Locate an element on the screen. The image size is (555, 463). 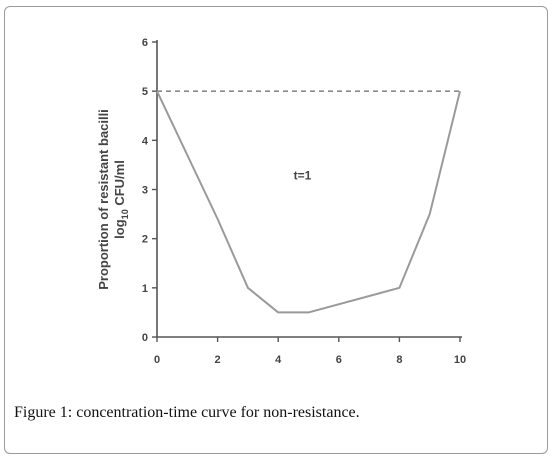
annotation-label: t=1 is located at coordinates (303, 176).